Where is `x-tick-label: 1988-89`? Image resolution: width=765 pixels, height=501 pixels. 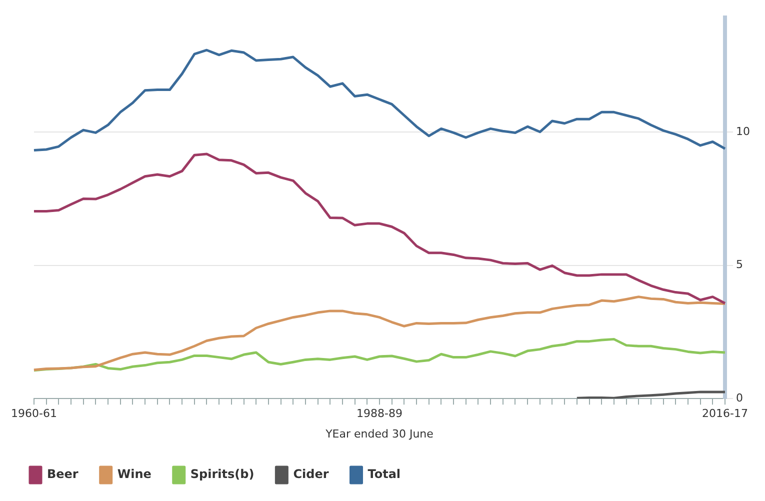
x-tick-label: 1988-89 is located at coordinates (379, 413).